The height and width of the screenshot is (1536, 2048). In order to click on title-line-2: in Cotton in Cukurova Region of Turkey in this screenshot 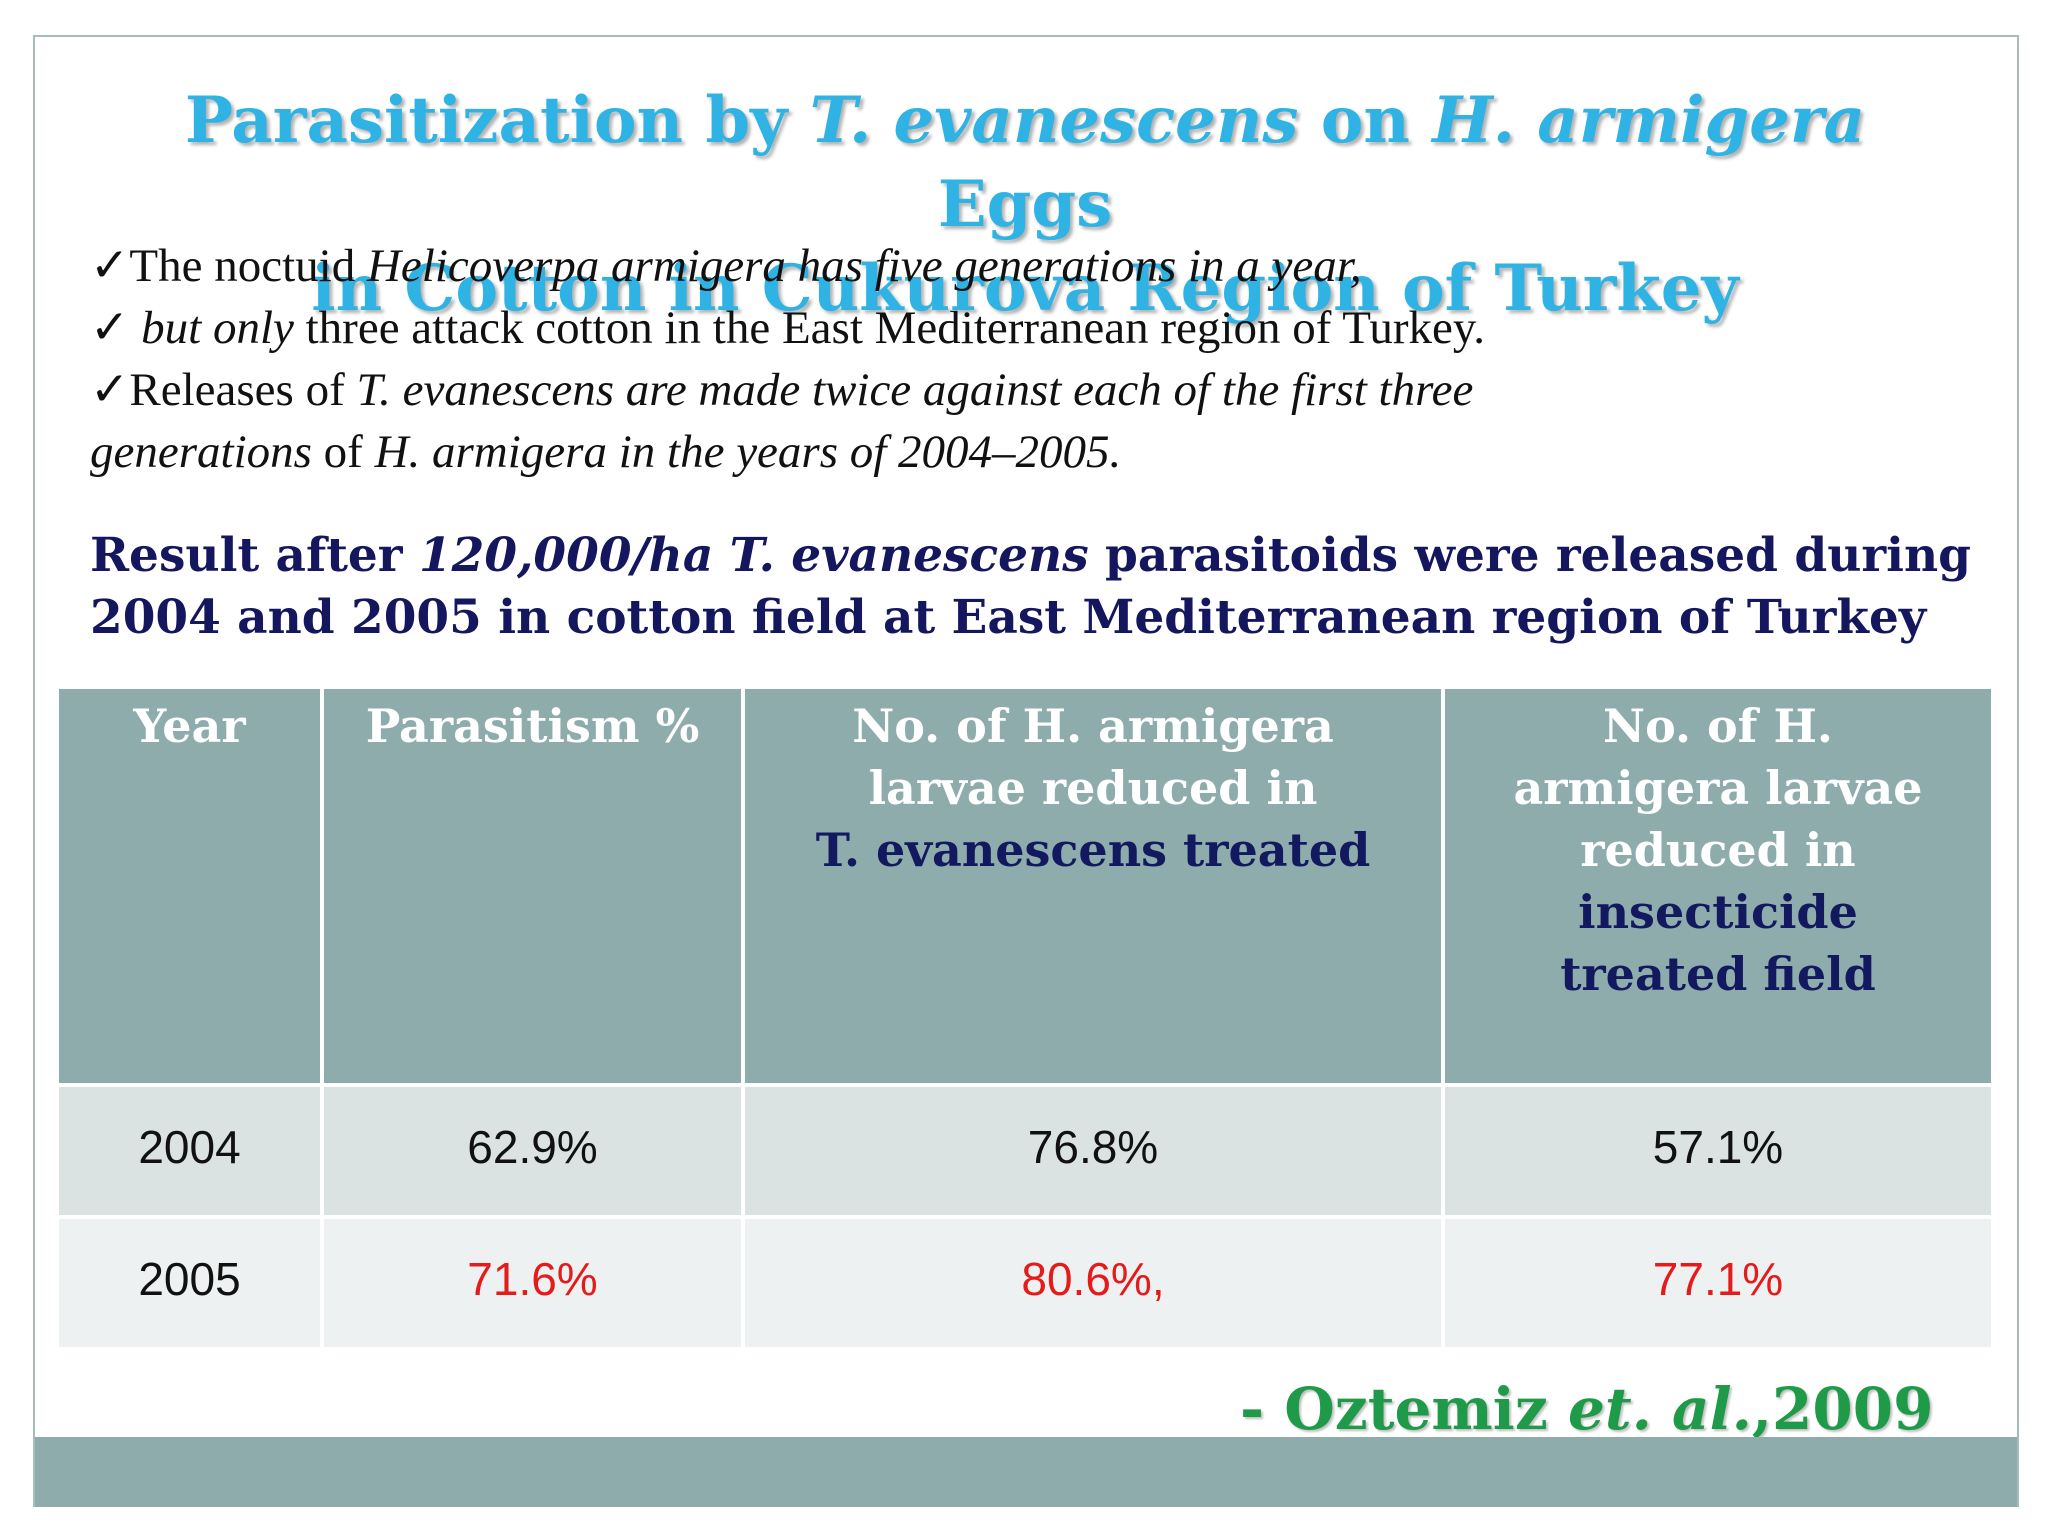, I will do `click(1025, 288)`.